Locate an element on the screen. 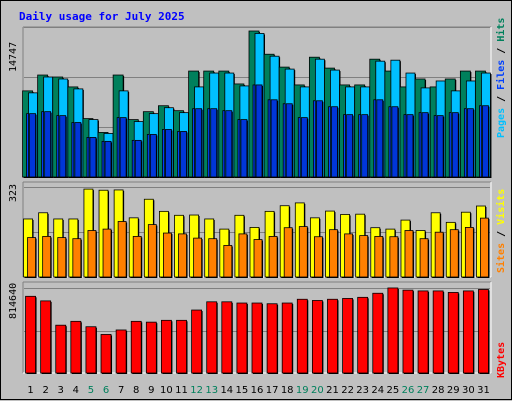 The width and height of the screenshot is (512, 401). sites-legend-part: Sites is located at coordinates (501, 257).